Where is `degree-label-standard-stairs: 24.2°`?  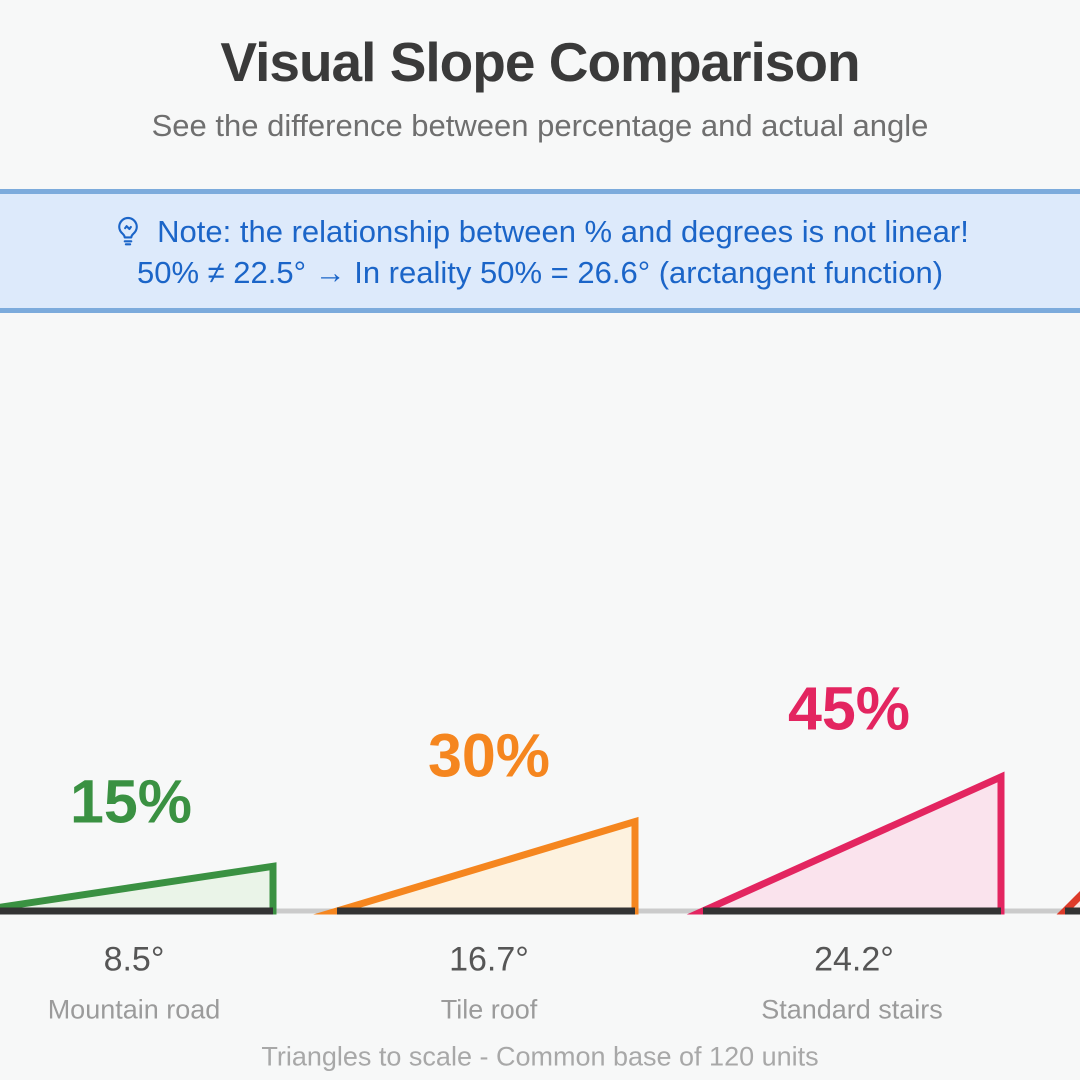
degree-label-standard-stairs: 24.2° is located at coordinates (854, 959).